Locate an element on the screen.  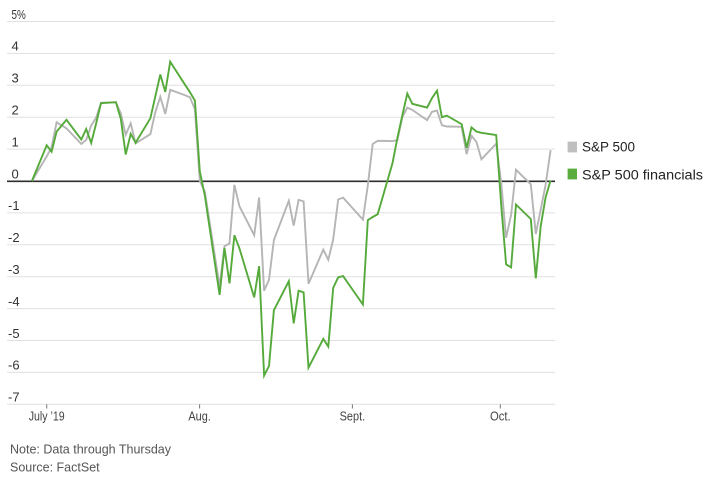
svg-text: July ’19 is located at coordinates (47, 416).